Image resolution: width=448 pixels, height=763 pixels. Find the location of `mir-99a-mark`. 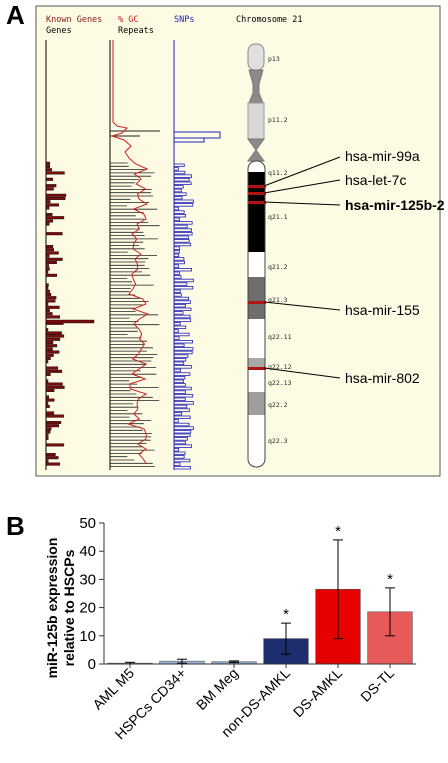

mir-99a-mark is located at coordinates (257, 186).